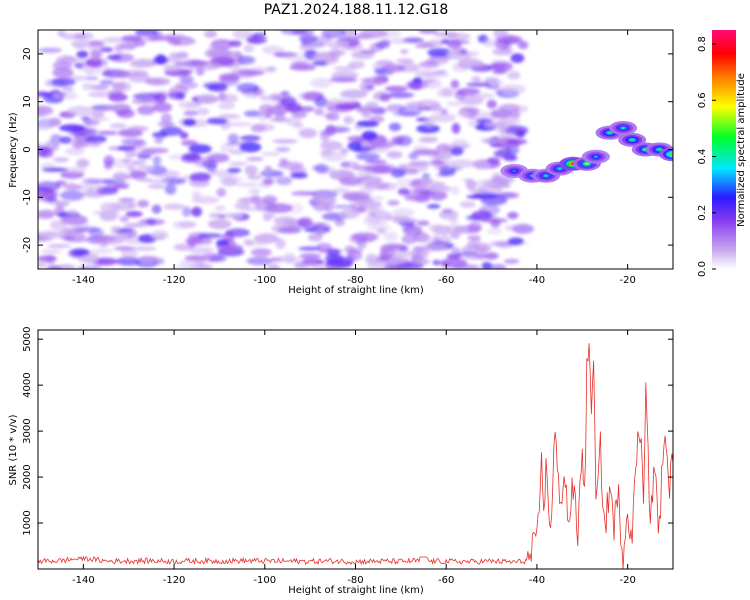 Image resolution: width=750 pixels, height=600 pixels. I want to click on y-tick-label: 20, so click(27, 54).